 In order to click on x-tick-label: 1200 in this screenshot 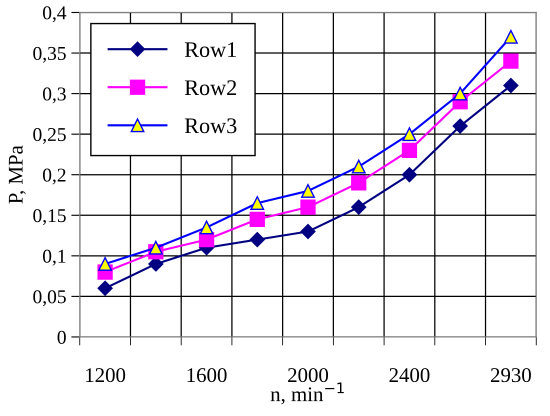, I will do `click(106, 375)`.